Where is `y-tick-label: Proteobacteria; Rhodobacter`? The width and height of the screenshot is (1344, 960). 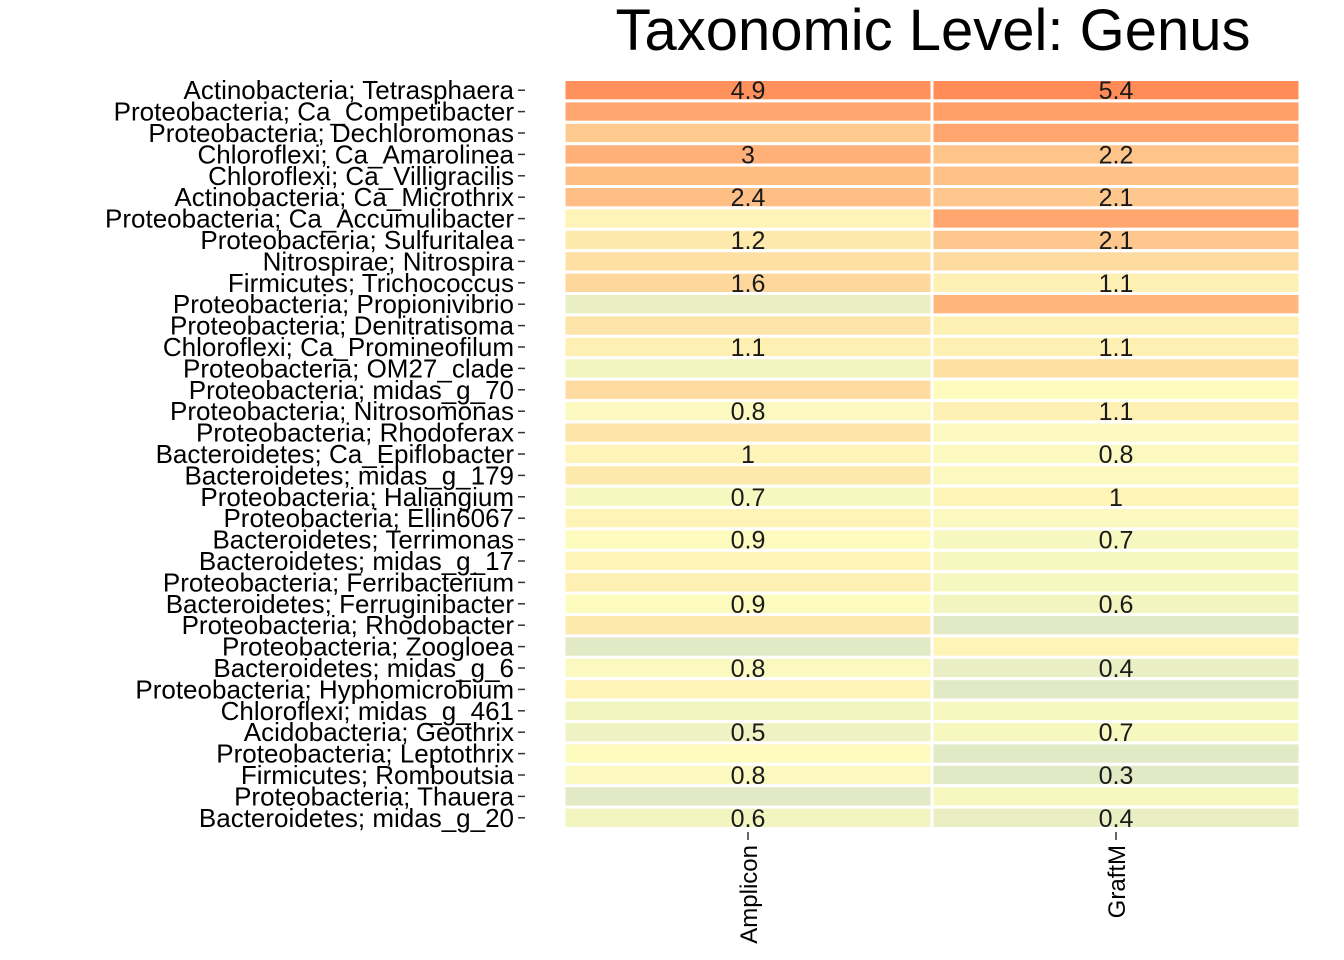
y-tick-label: Proteobacteria; Rhodobacter is located at coordinates (348, 625).